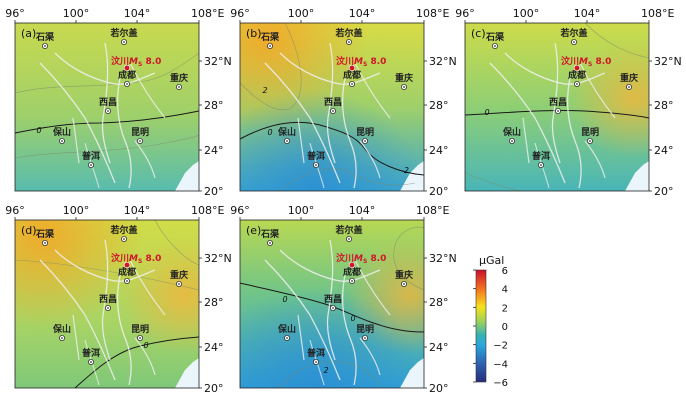 This screenshot has width=686, height=400. I want to click on lon-tick-label: 96°, so click(240, 210).